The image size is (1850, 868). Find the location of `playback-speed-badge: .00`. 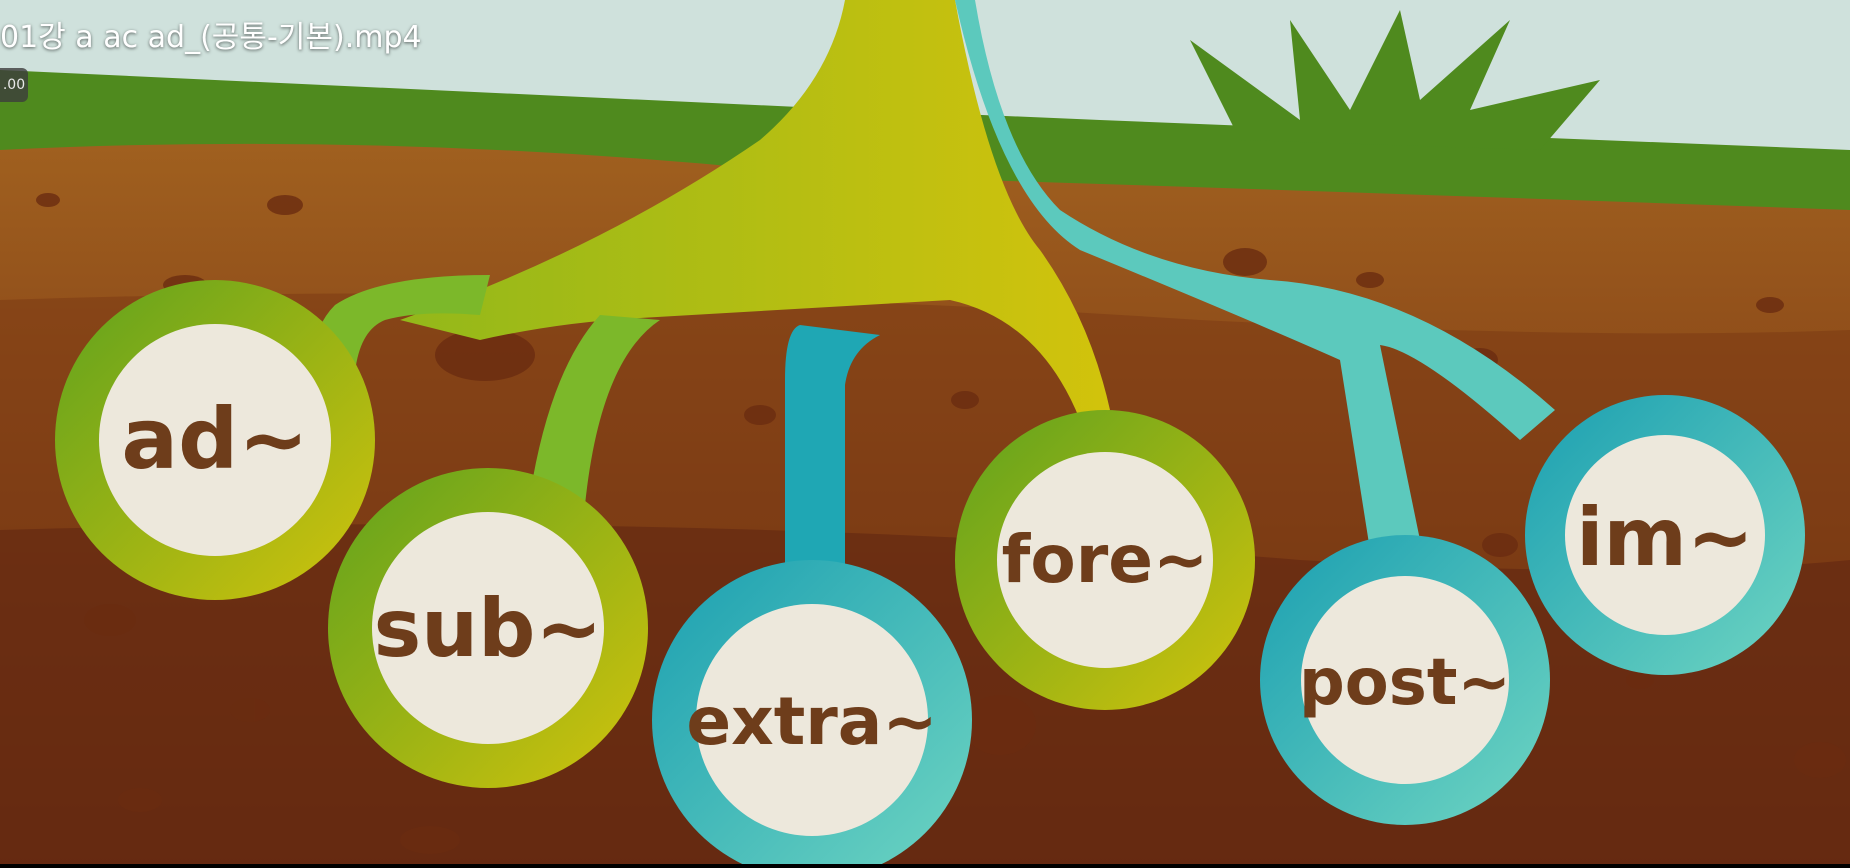

playback-speed-badge: .00 is located at coordinates (14, 85).